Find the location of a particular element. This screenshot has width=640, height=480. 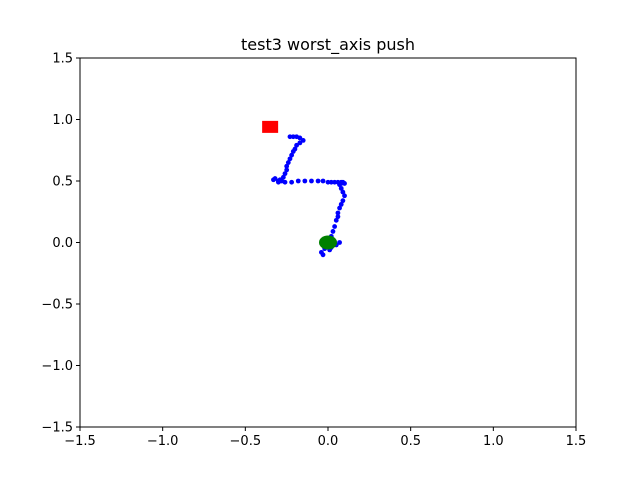

y-tick-label: −1.0 is located at coordinates (57, 366).